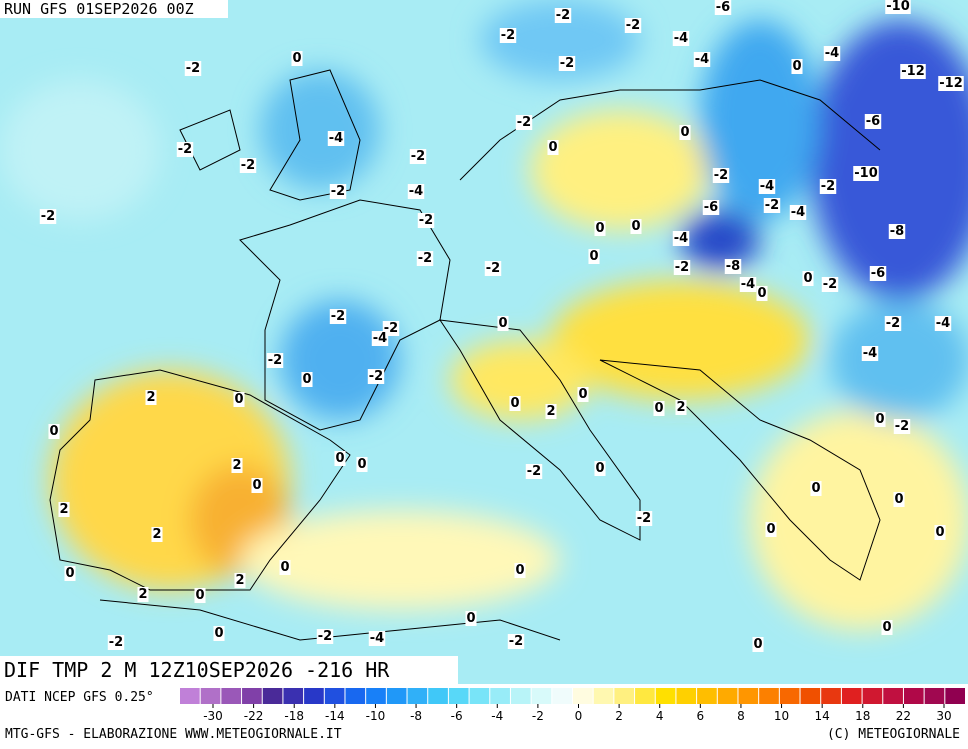 The height and width of the screenshot is (749, 968). Describe the element at coordinates (903, 716) in the screenshot. I see `colorbar-tick-label: 22` at that location.